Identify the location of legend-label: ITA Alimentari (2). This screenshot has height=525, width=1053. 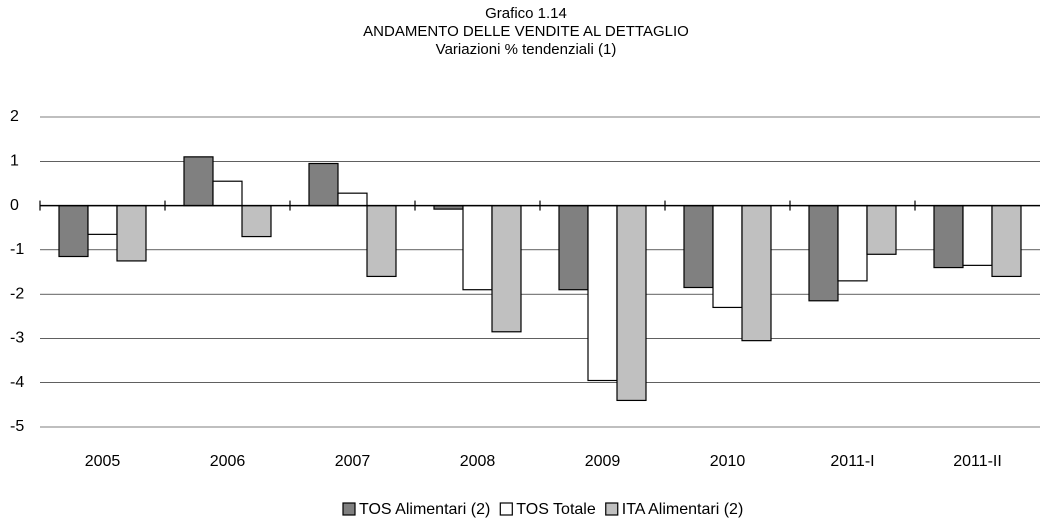
(683, 509).